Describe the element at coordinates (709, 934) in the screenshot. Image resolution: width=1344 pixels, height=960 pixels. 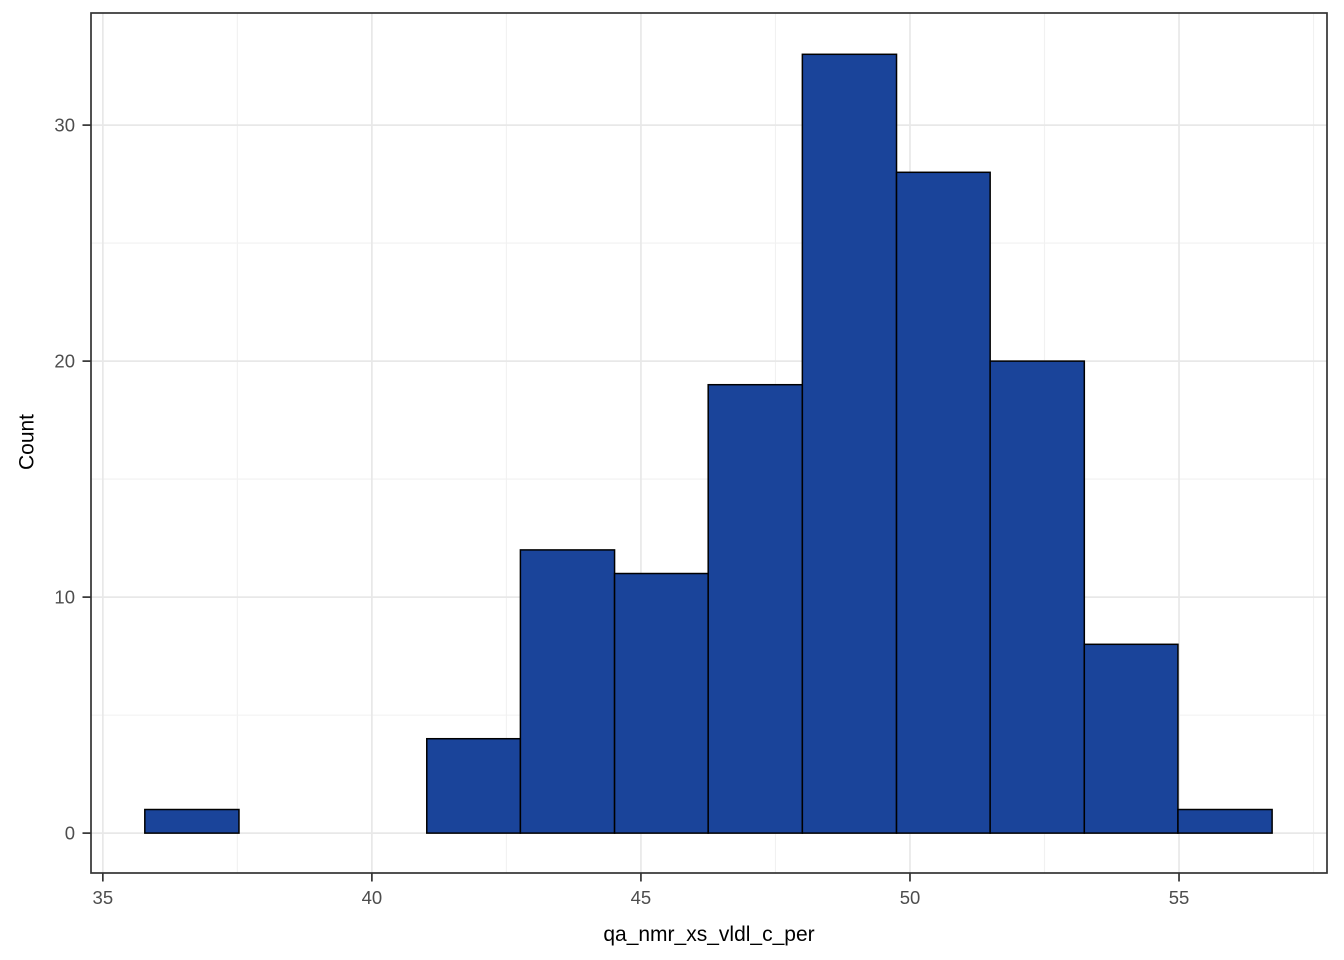
I see `x-axis-title: qa_nmr_xs_vldl_c_per` at that location.